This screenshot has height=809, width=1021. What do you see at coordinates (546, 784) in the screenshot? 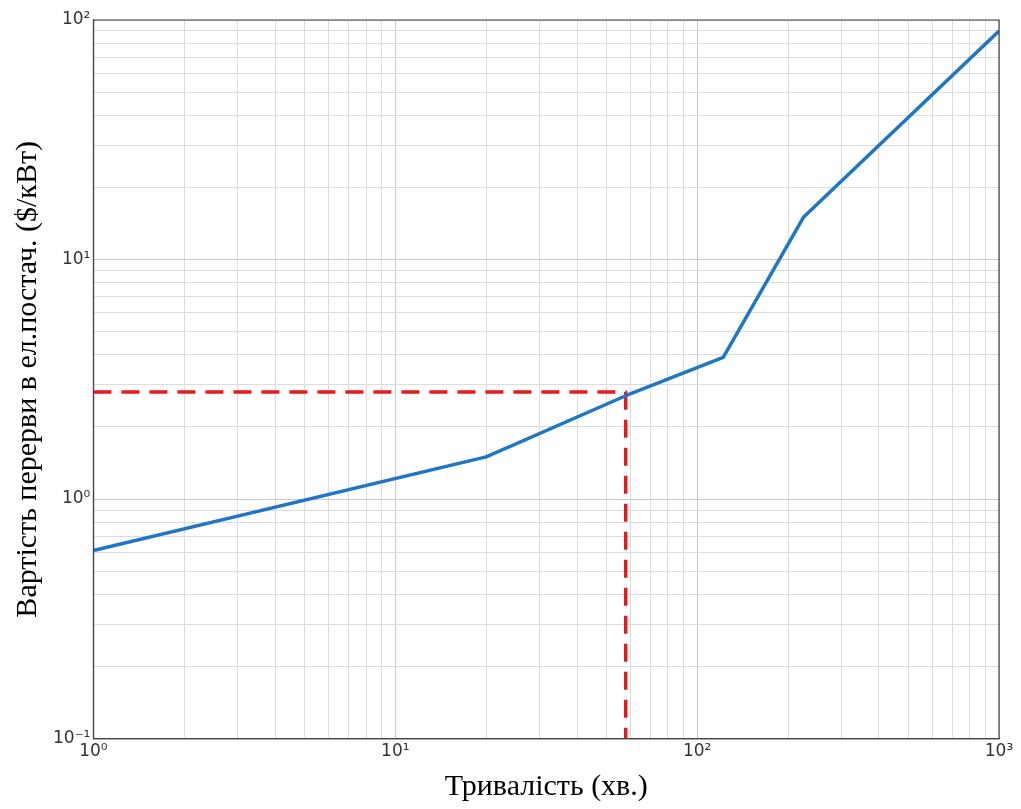
I see `x-axis-title: Тривалість (хв.)` at bounding box center [546, 784].